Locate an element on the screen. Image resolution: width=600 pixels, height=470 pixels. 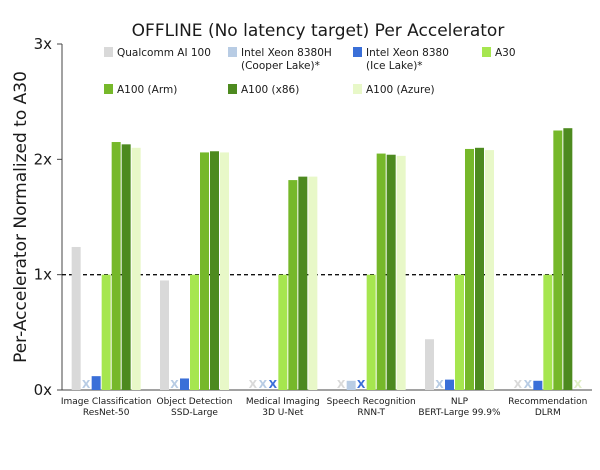
legend-label: (Cooper Lake)* is located at coordinates (280, 66).